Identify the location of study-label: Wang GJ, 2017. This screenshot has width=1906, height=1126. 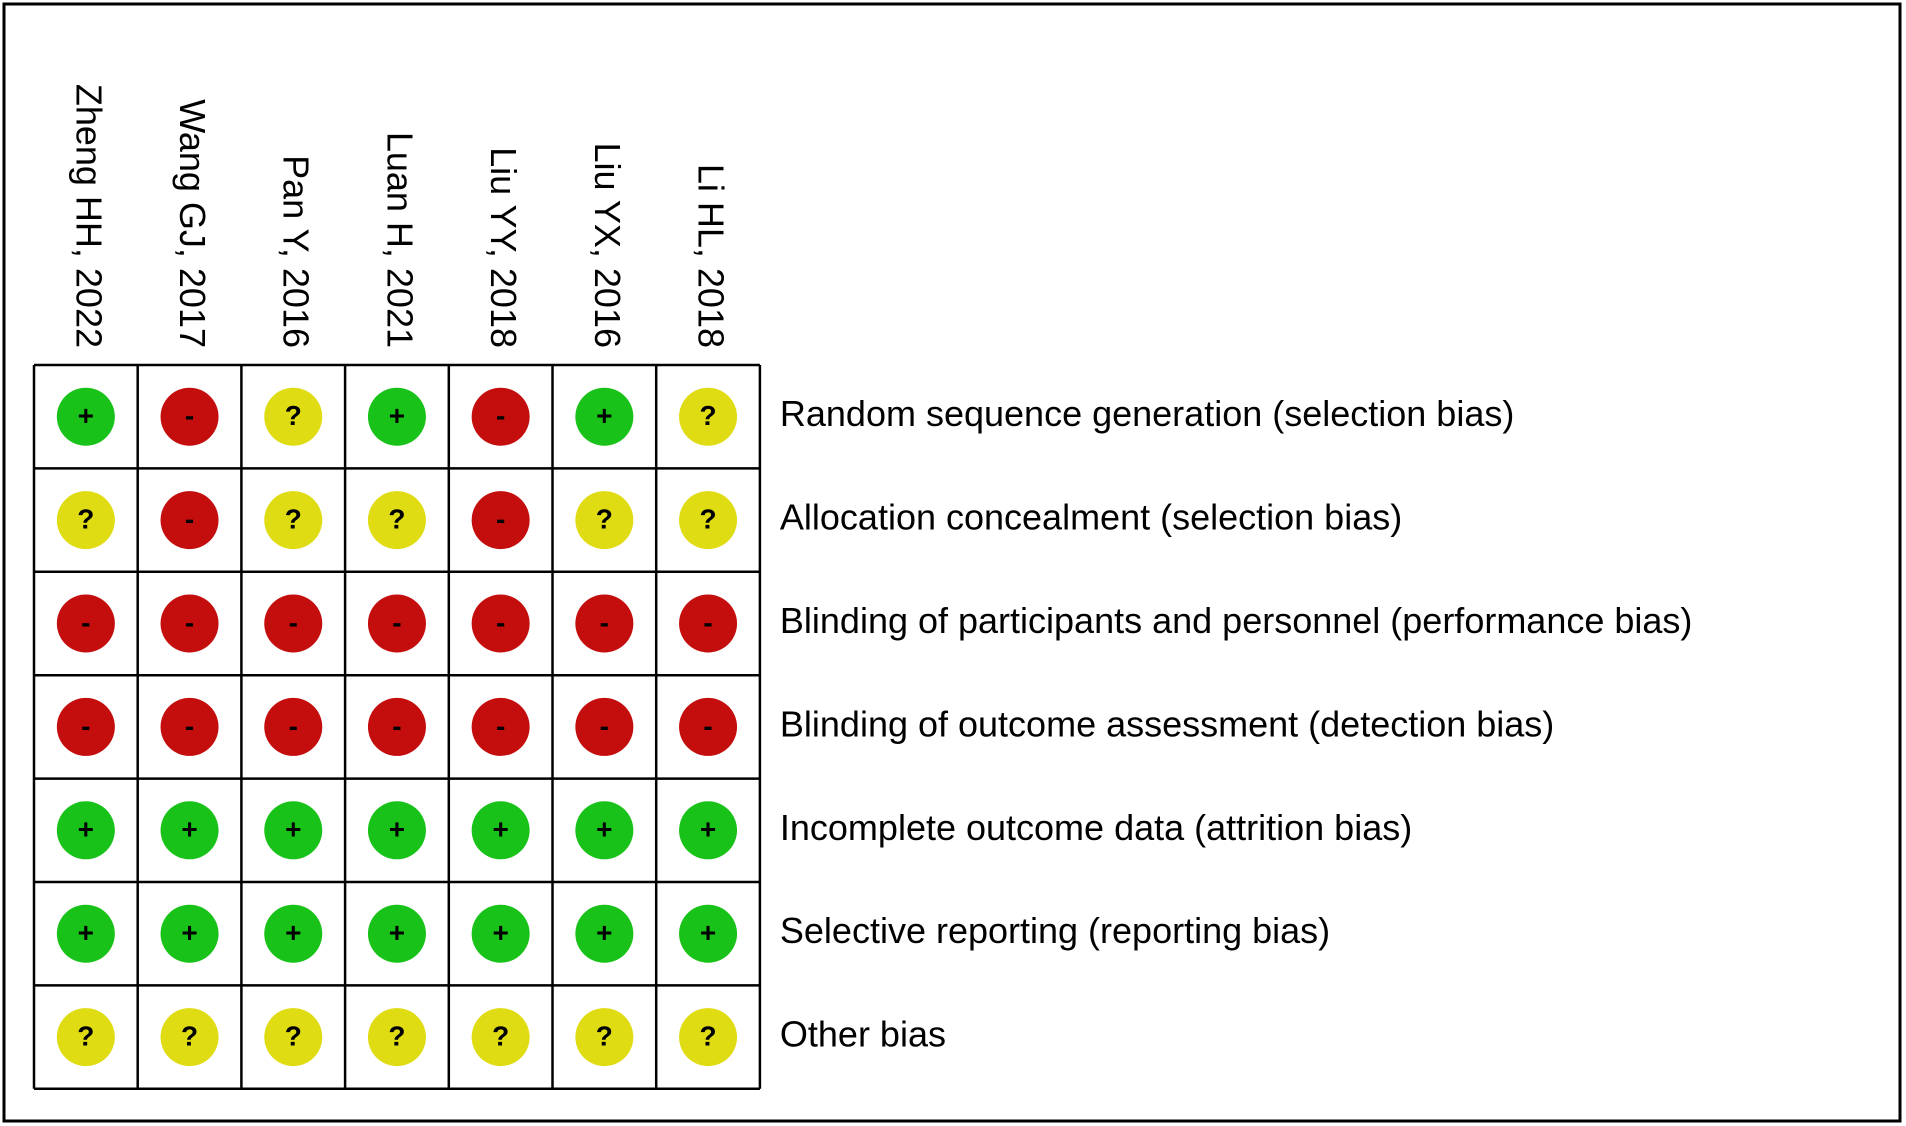
(192, 223).